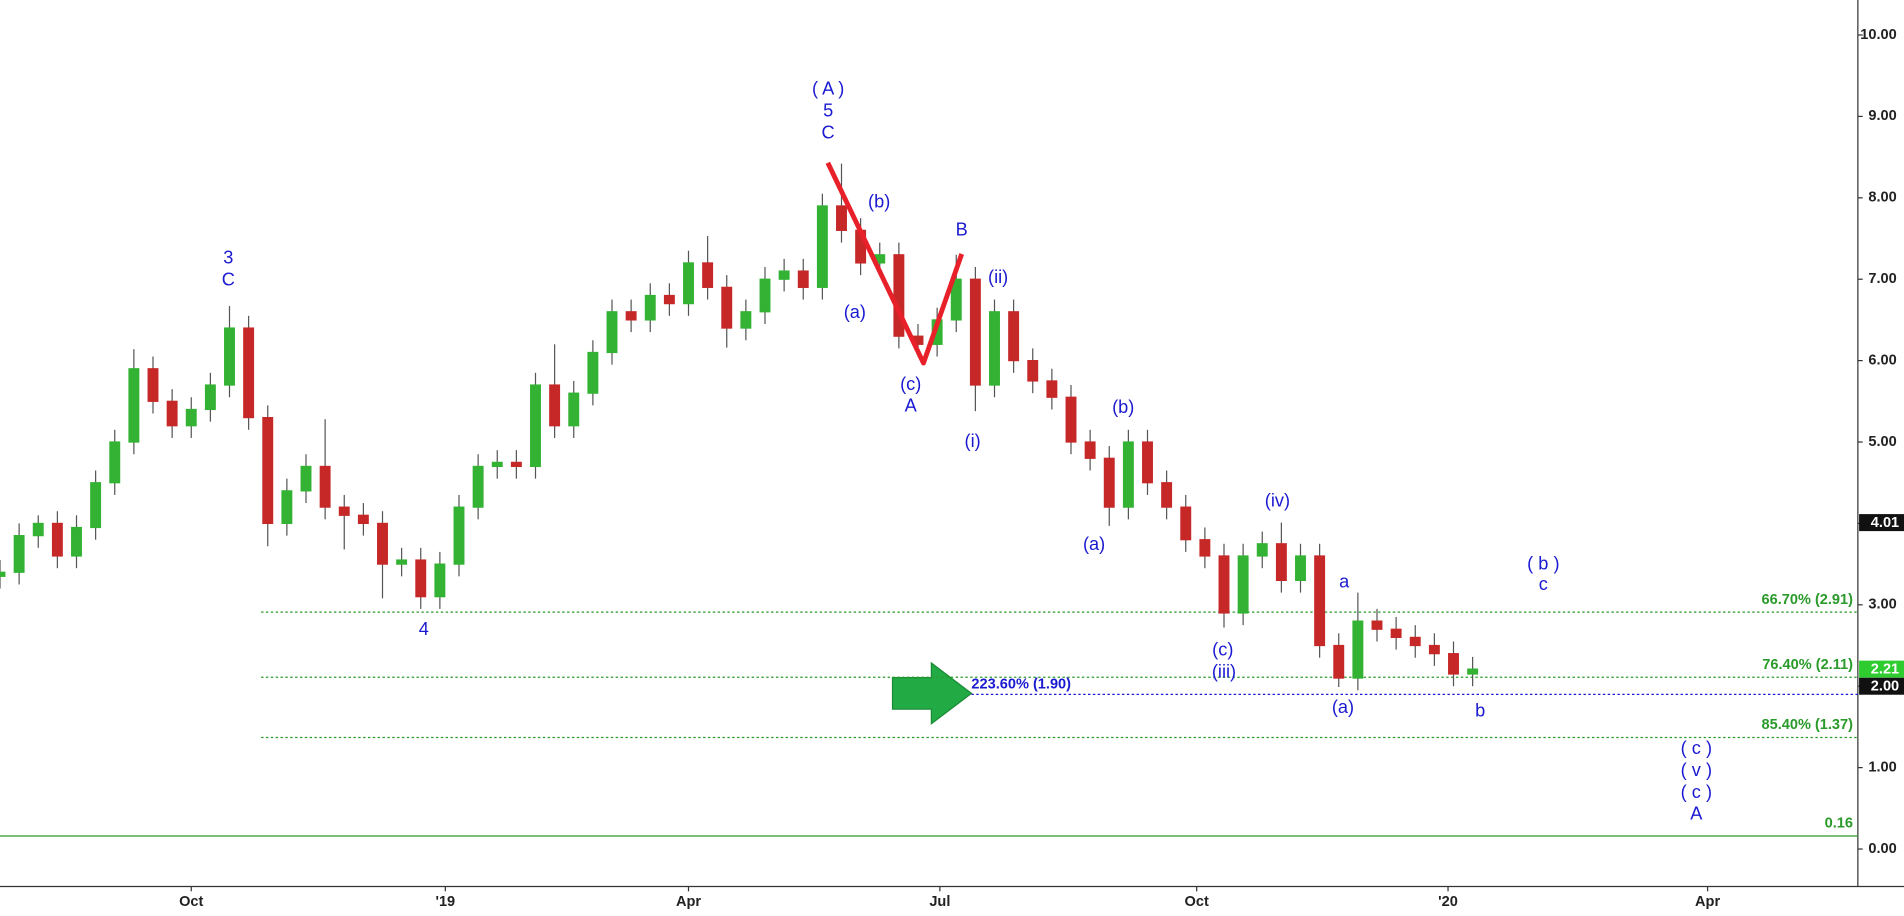 Image resolution: width=1904 pixels, height=916 pixels. I want to click on x-tick-label: Apr, so click(1707, 902).